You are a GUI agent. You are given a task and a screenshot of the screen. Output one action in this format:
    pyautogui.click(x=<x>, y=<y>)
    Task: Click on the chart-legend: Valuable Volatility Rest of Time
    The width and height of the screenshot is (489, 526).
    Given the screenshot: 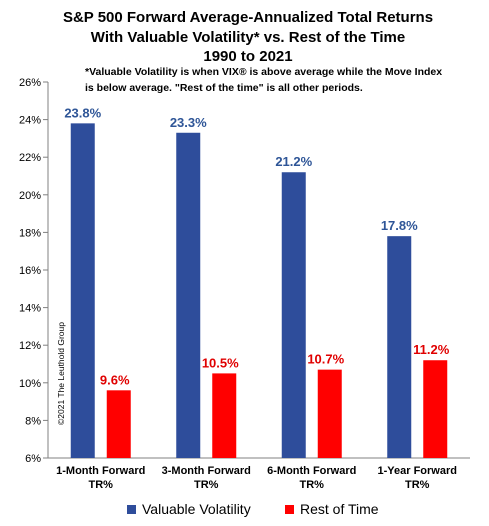 What is the action you would take?
    pyautogui.click(x=253, y=509)
    